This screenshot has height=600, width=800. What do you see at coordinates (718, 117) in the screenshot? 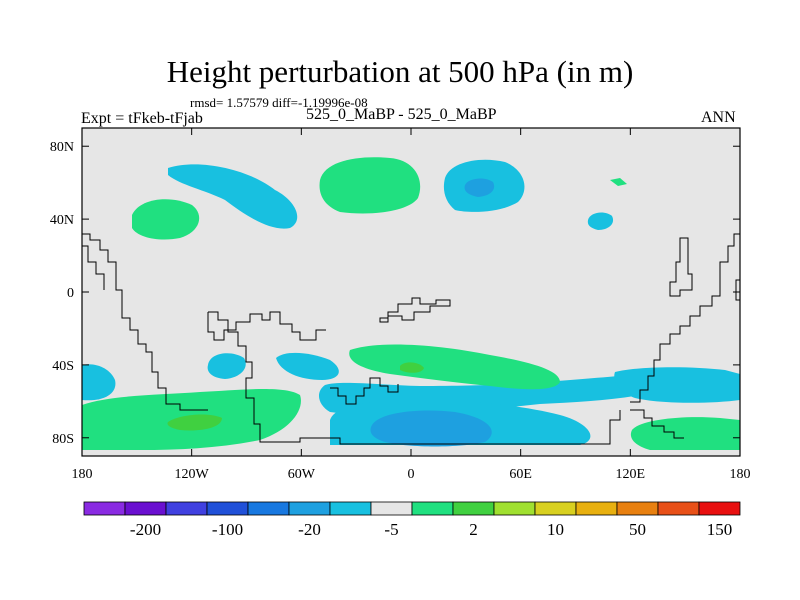
I see `season-label: ANN` at bounding box center [718, 117].